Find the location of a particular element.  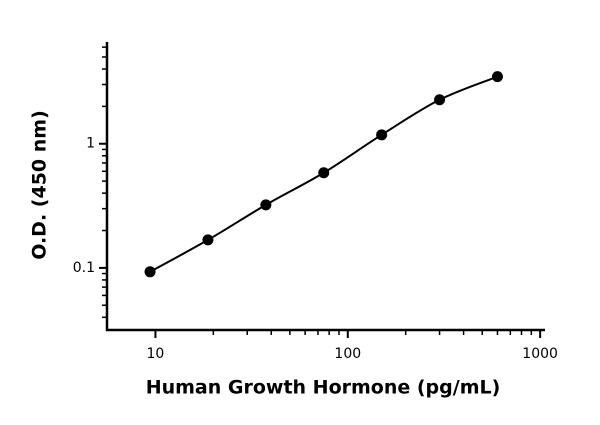

x-tick-label: 1000 is located at coordinates (540, 354).